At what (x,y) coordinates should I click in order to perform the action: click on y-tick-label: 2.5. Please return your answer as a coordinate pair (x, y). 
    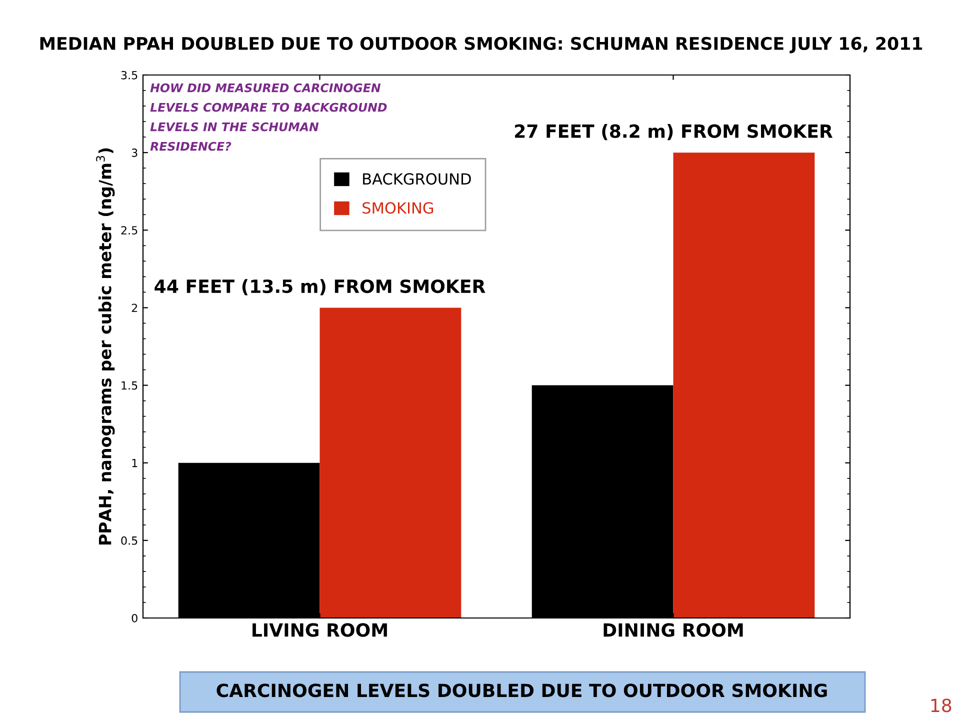
    Looking at the image, I should click on (129, 230).